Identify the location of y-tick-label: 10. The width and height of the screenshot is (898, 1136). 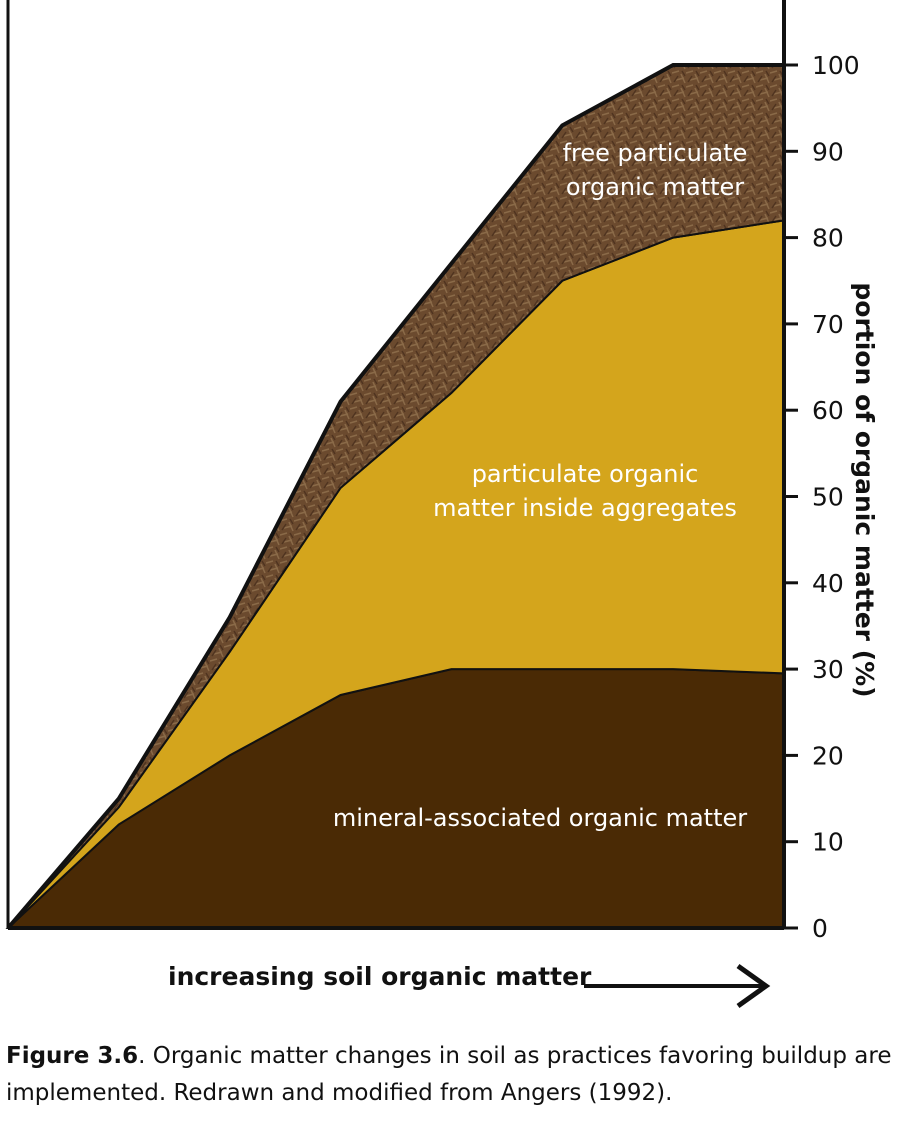
(828, 842).